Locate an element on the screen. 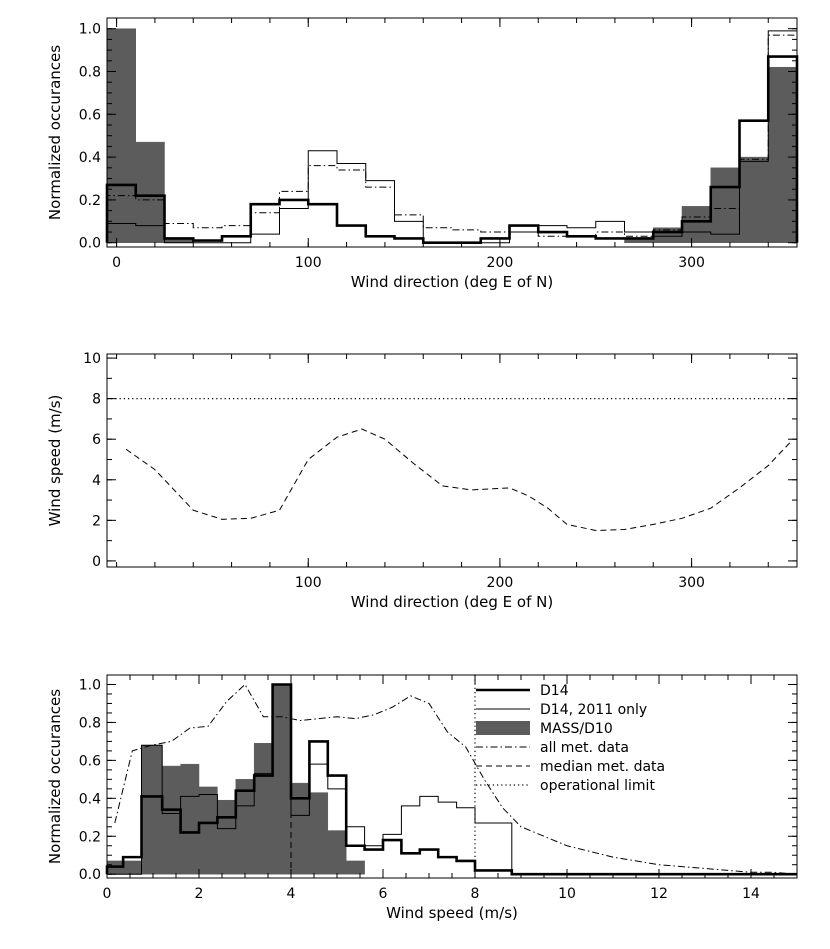 This screenshot has width=830, height=949. x-tick-label: 12 is located at coordinates (659, 894).